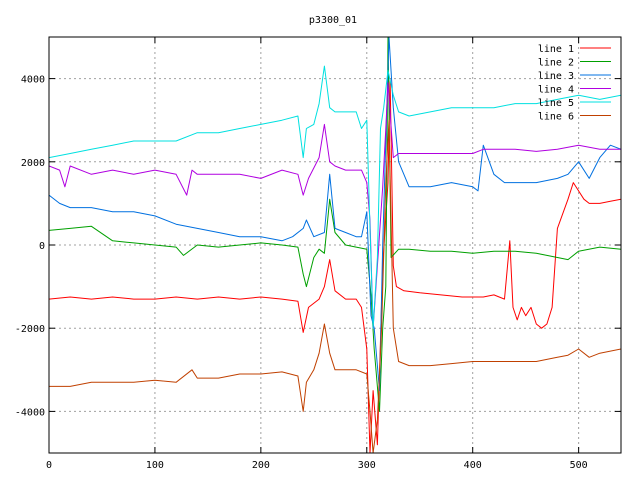  Describe the element at coordinates (155, 465) in the screenshot. I see `x-tick-label: 100` at that location.